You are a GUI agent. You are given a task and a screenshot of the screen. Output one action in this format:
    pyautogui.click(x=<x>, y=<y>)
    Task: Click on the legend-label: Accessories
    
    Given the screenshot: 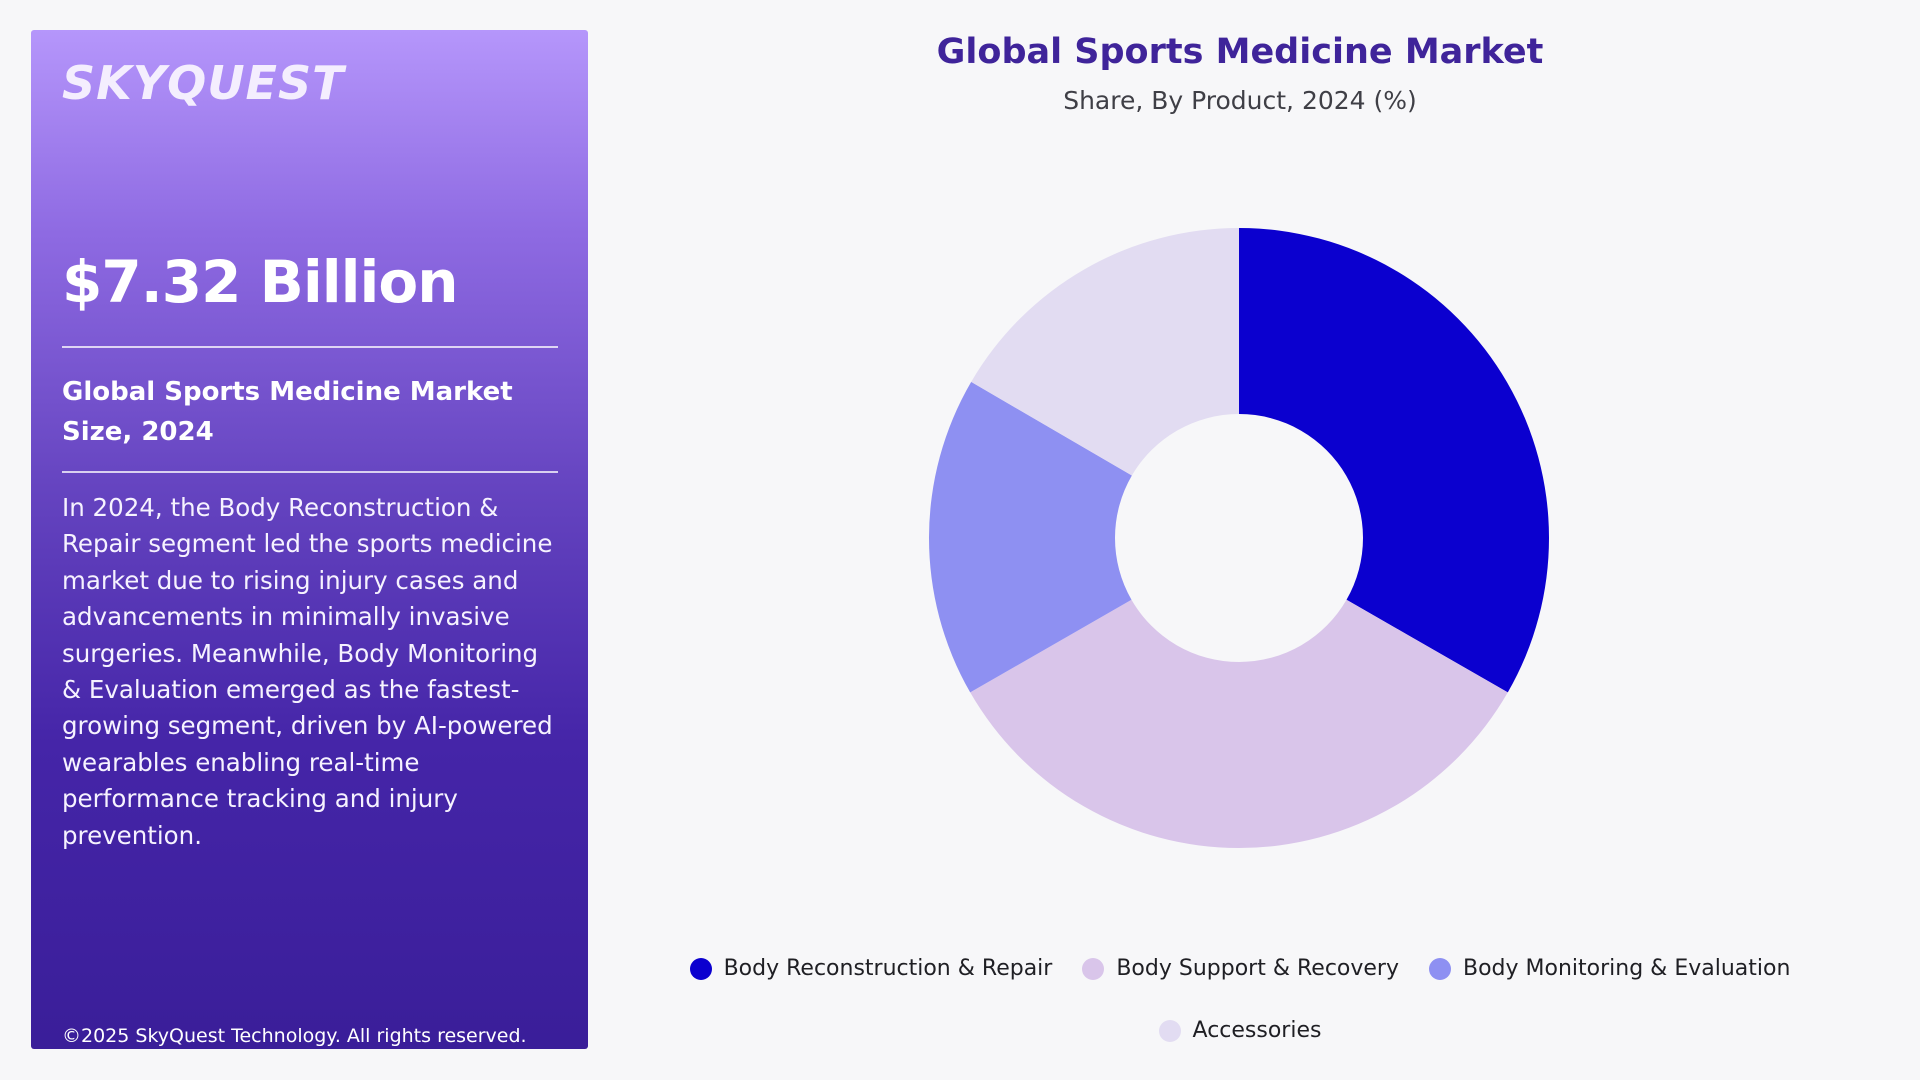 What is the action you would take?
    pyautogui.click(x=1257, y=1030)
    